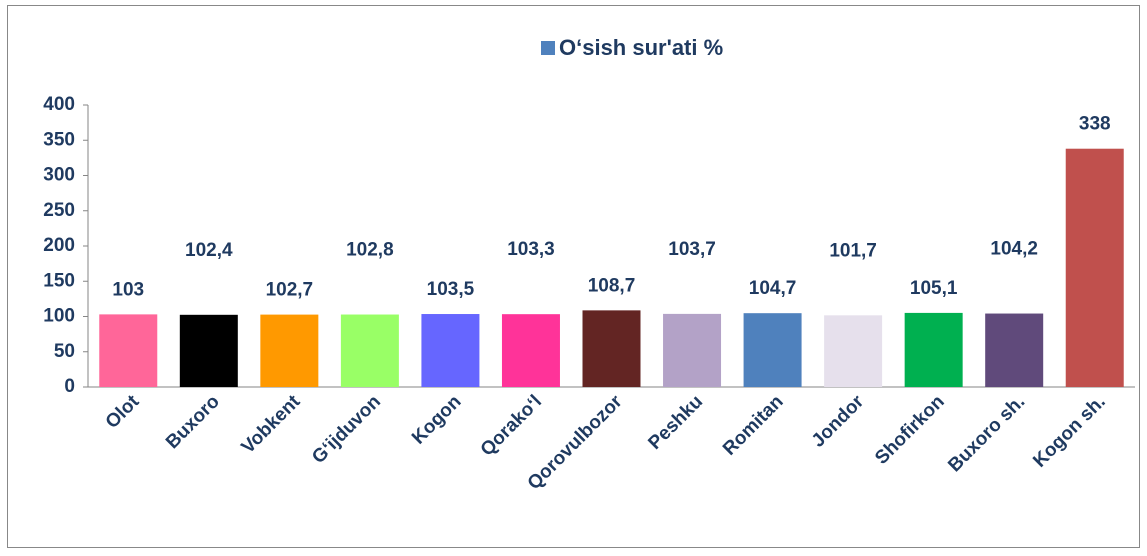 The image size is (1147, 556). Describe the element at coordinates (59, 104) in the screenshot. I see `y-tick-label: 400` at that location.